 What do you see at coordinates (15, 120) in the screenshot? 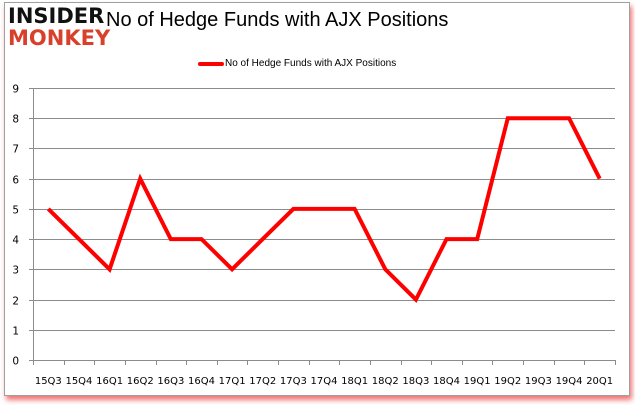
I see `y-tick-label: 8` at bounding box center [15, 120].